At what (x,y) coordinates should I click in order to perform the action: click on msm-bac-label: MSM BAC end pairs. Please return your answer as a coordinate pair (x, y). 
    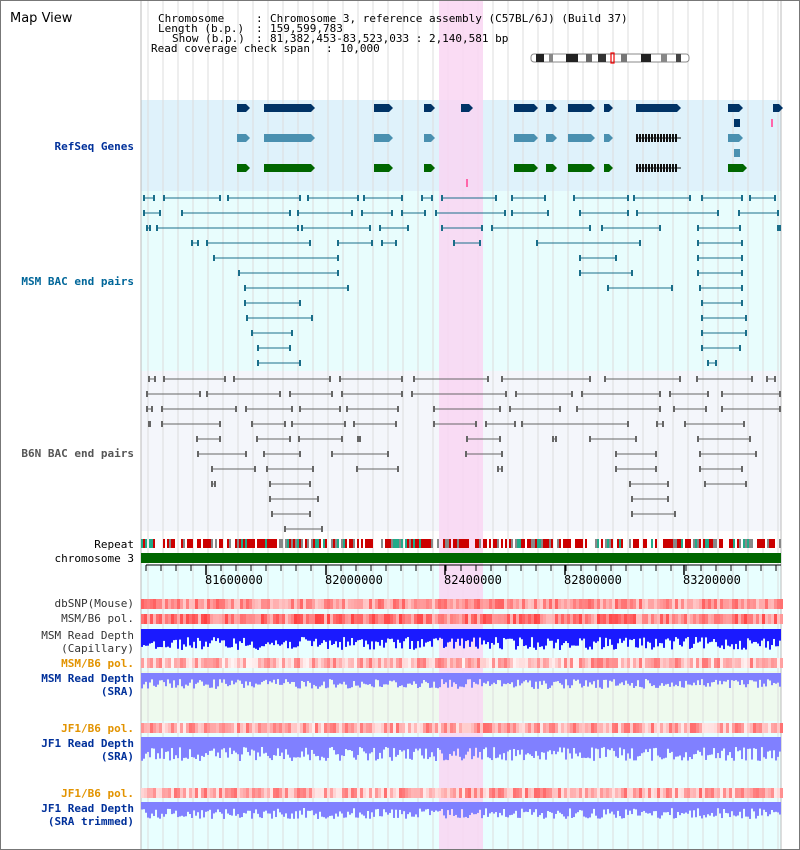
    Looking at the image, I should click on (77, 281).